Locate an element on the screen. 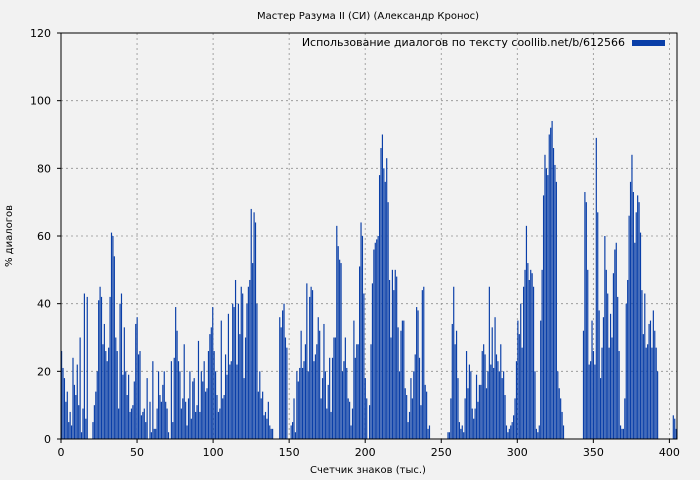 This screenshot has width=700, height=480. y-tick-label: 20 is located at coordinates (44, 371).